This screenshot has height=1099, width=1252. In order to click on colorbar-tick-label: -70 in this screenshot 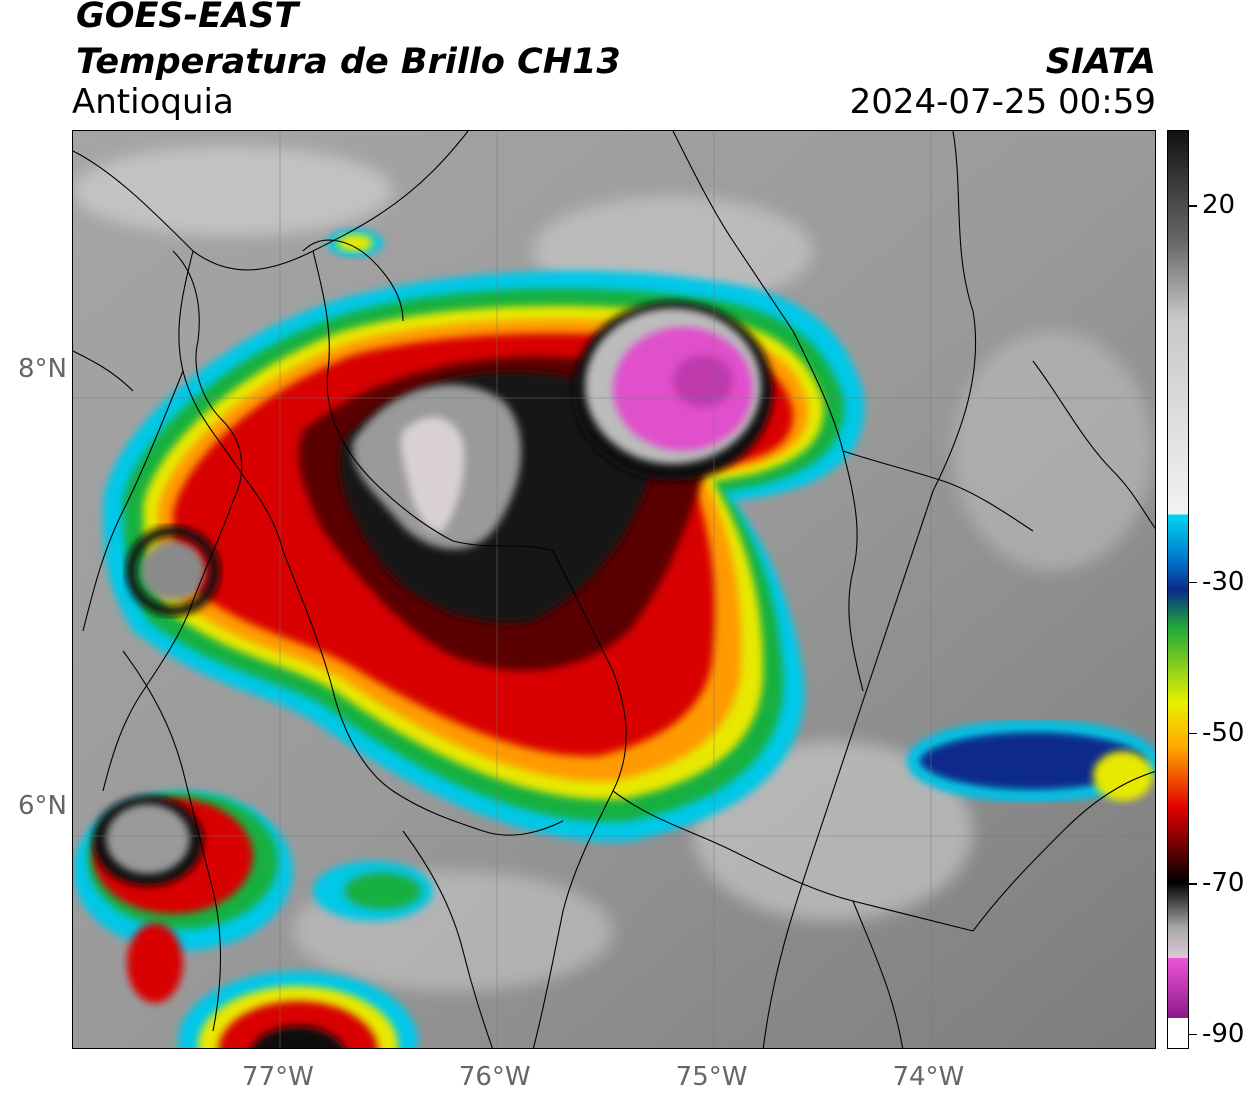, I will do `click(1223, 883)`.